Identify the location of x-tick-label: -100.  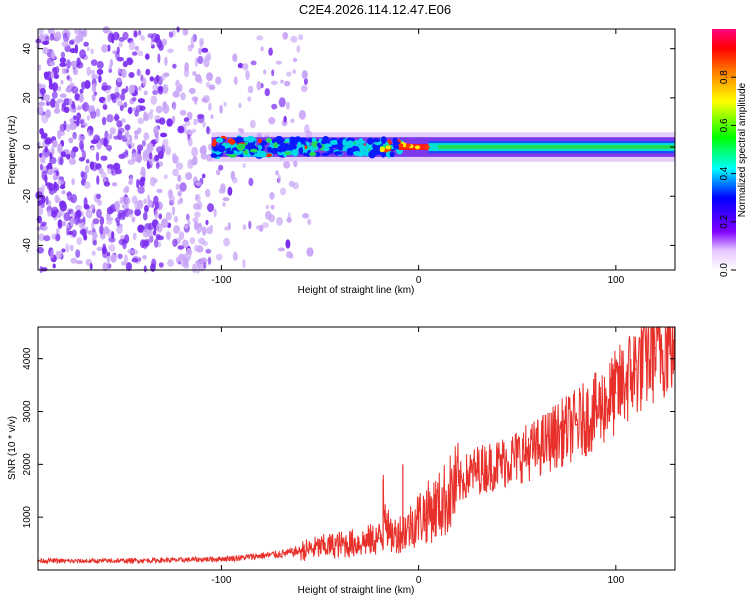
(221, 280).